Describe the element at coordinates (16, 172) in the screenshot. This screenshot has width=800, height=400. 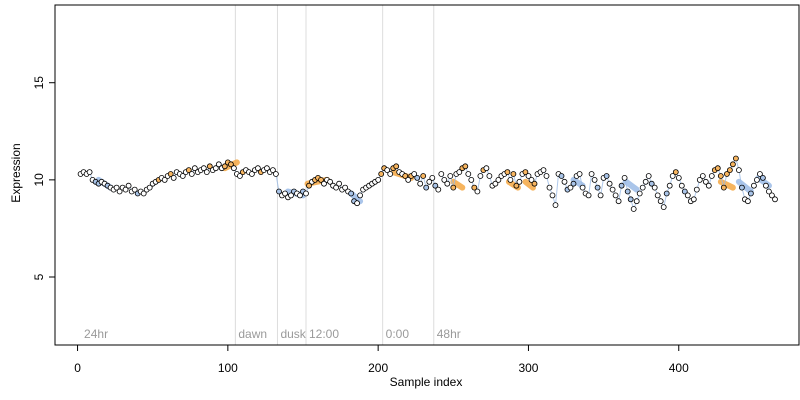
I see `y-axis-title: Expression` at that location.